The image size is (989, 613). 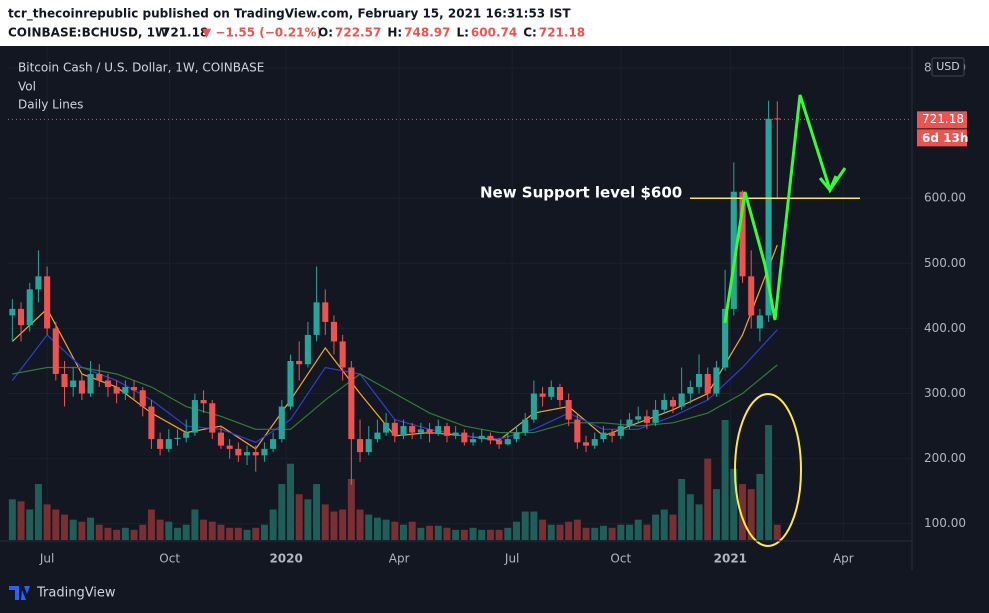 What do you see at coordinates (494, 23) in the screenshot?
I see `header-bar` at bounding box center [494, 23].